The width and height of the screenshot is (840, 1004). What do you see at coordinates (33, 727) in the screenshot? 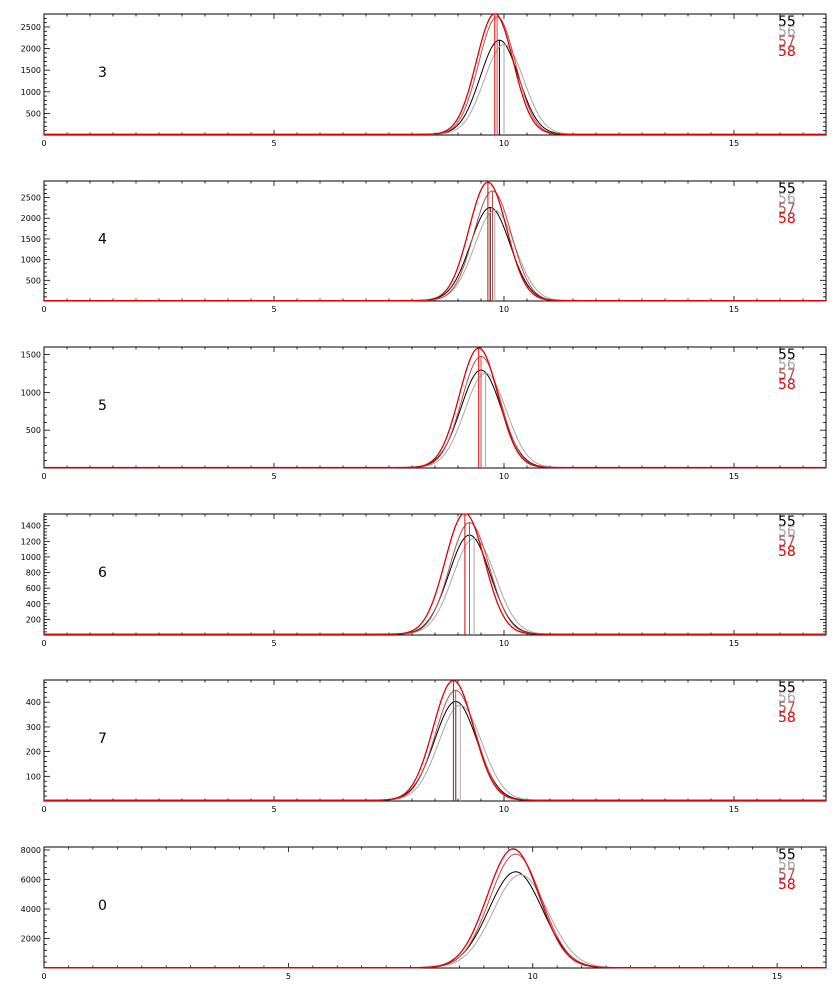
I see `y-tick-label: 300` at bounding box center [33, 727].